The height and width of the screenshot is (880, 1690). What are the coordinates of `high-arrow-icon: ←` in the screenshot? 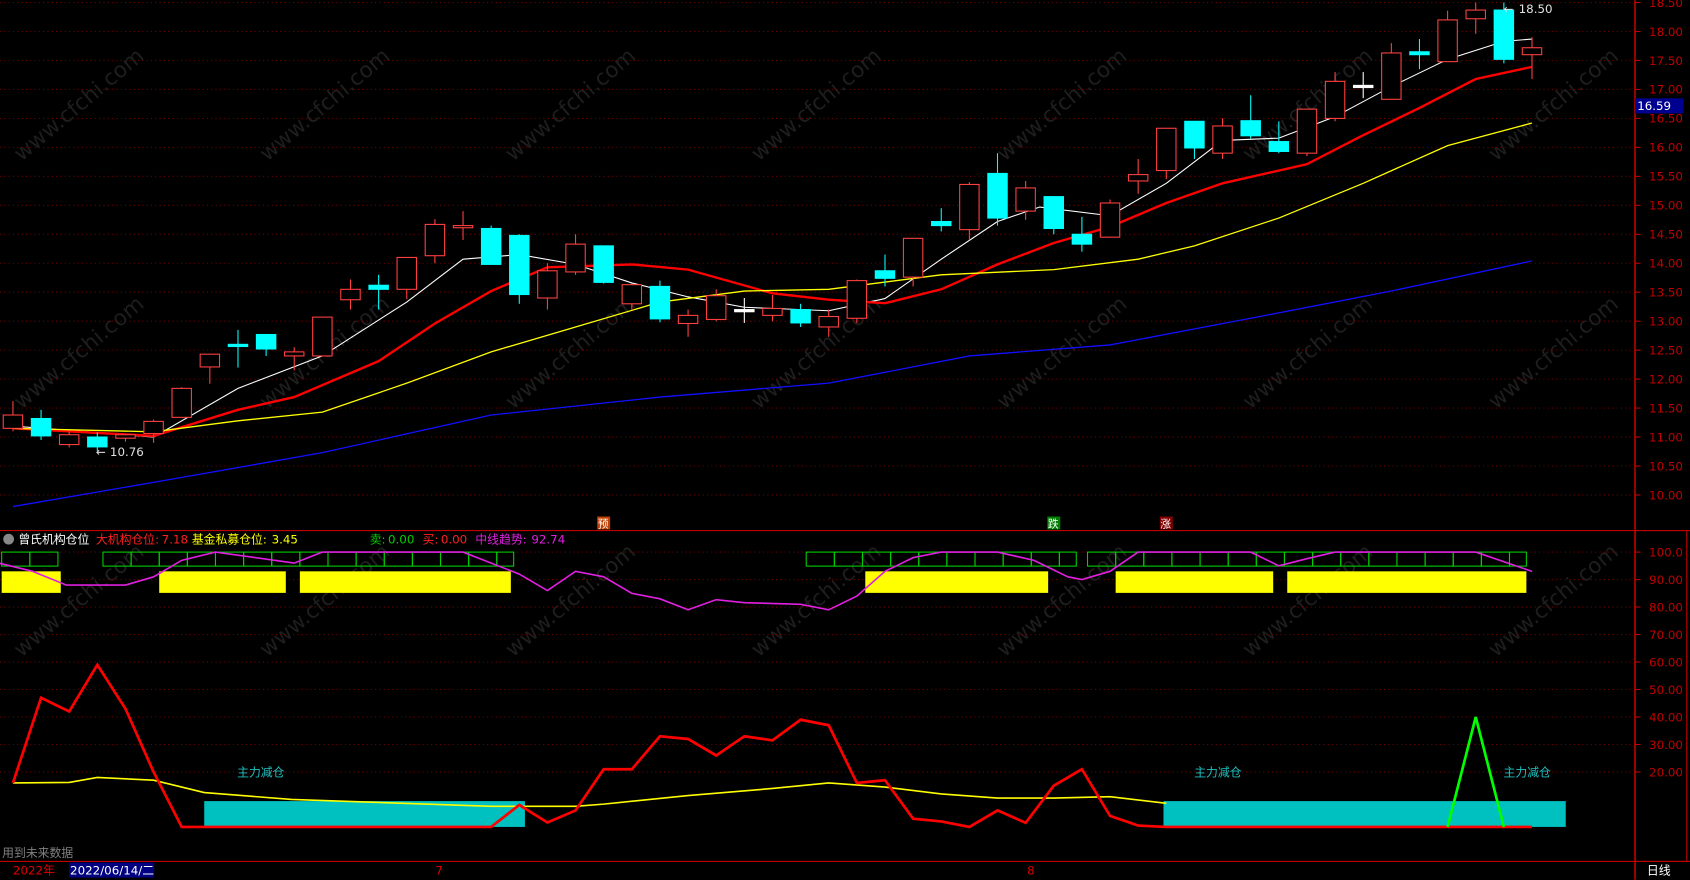 It's located at (1509, 9).